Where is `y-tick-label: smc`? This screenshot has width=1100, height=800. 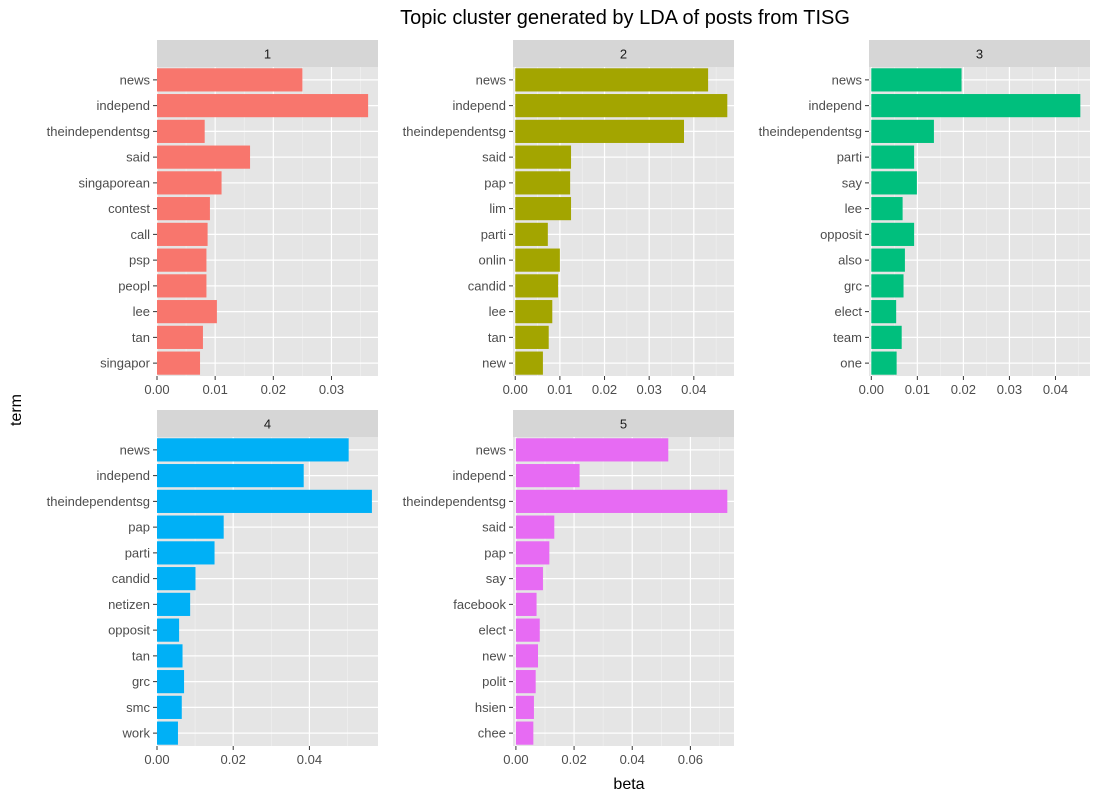
y-tick-label: smc is located at coordinates (138, 707).